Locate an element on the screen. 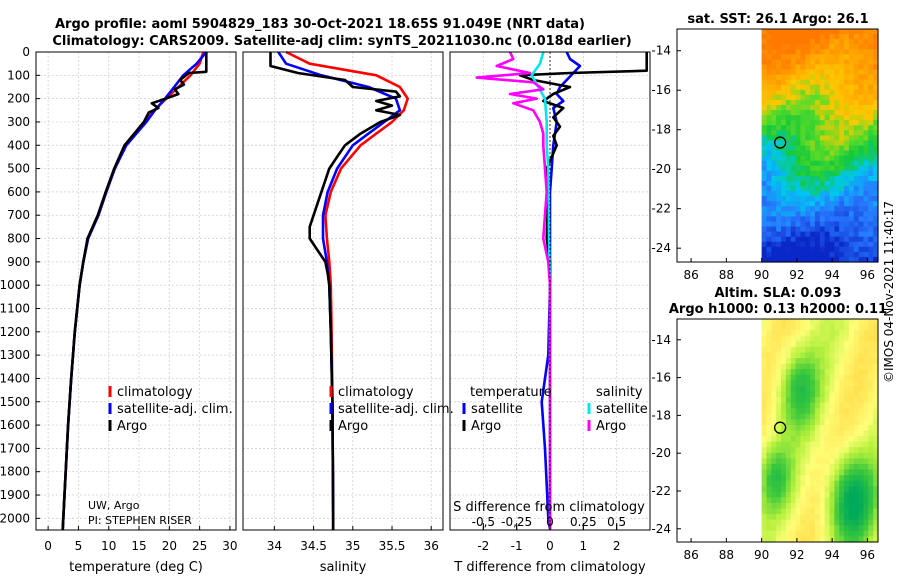 This screenshot has width=900, height=580. sla-field-cells is located at coordinates (820, 431).